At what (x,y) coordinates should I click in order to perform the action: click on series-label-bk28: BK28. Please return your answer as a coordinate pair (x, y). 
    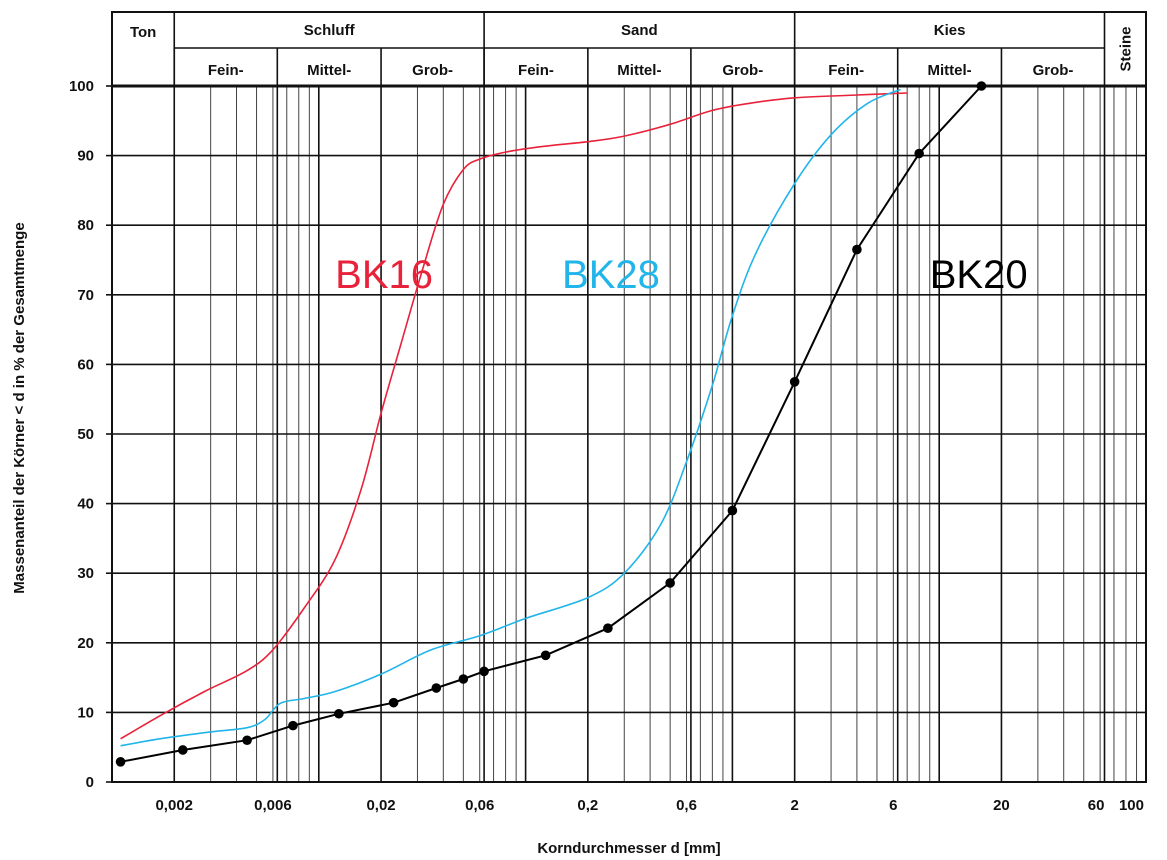
    Looking at the image, I should click on (611, 275).